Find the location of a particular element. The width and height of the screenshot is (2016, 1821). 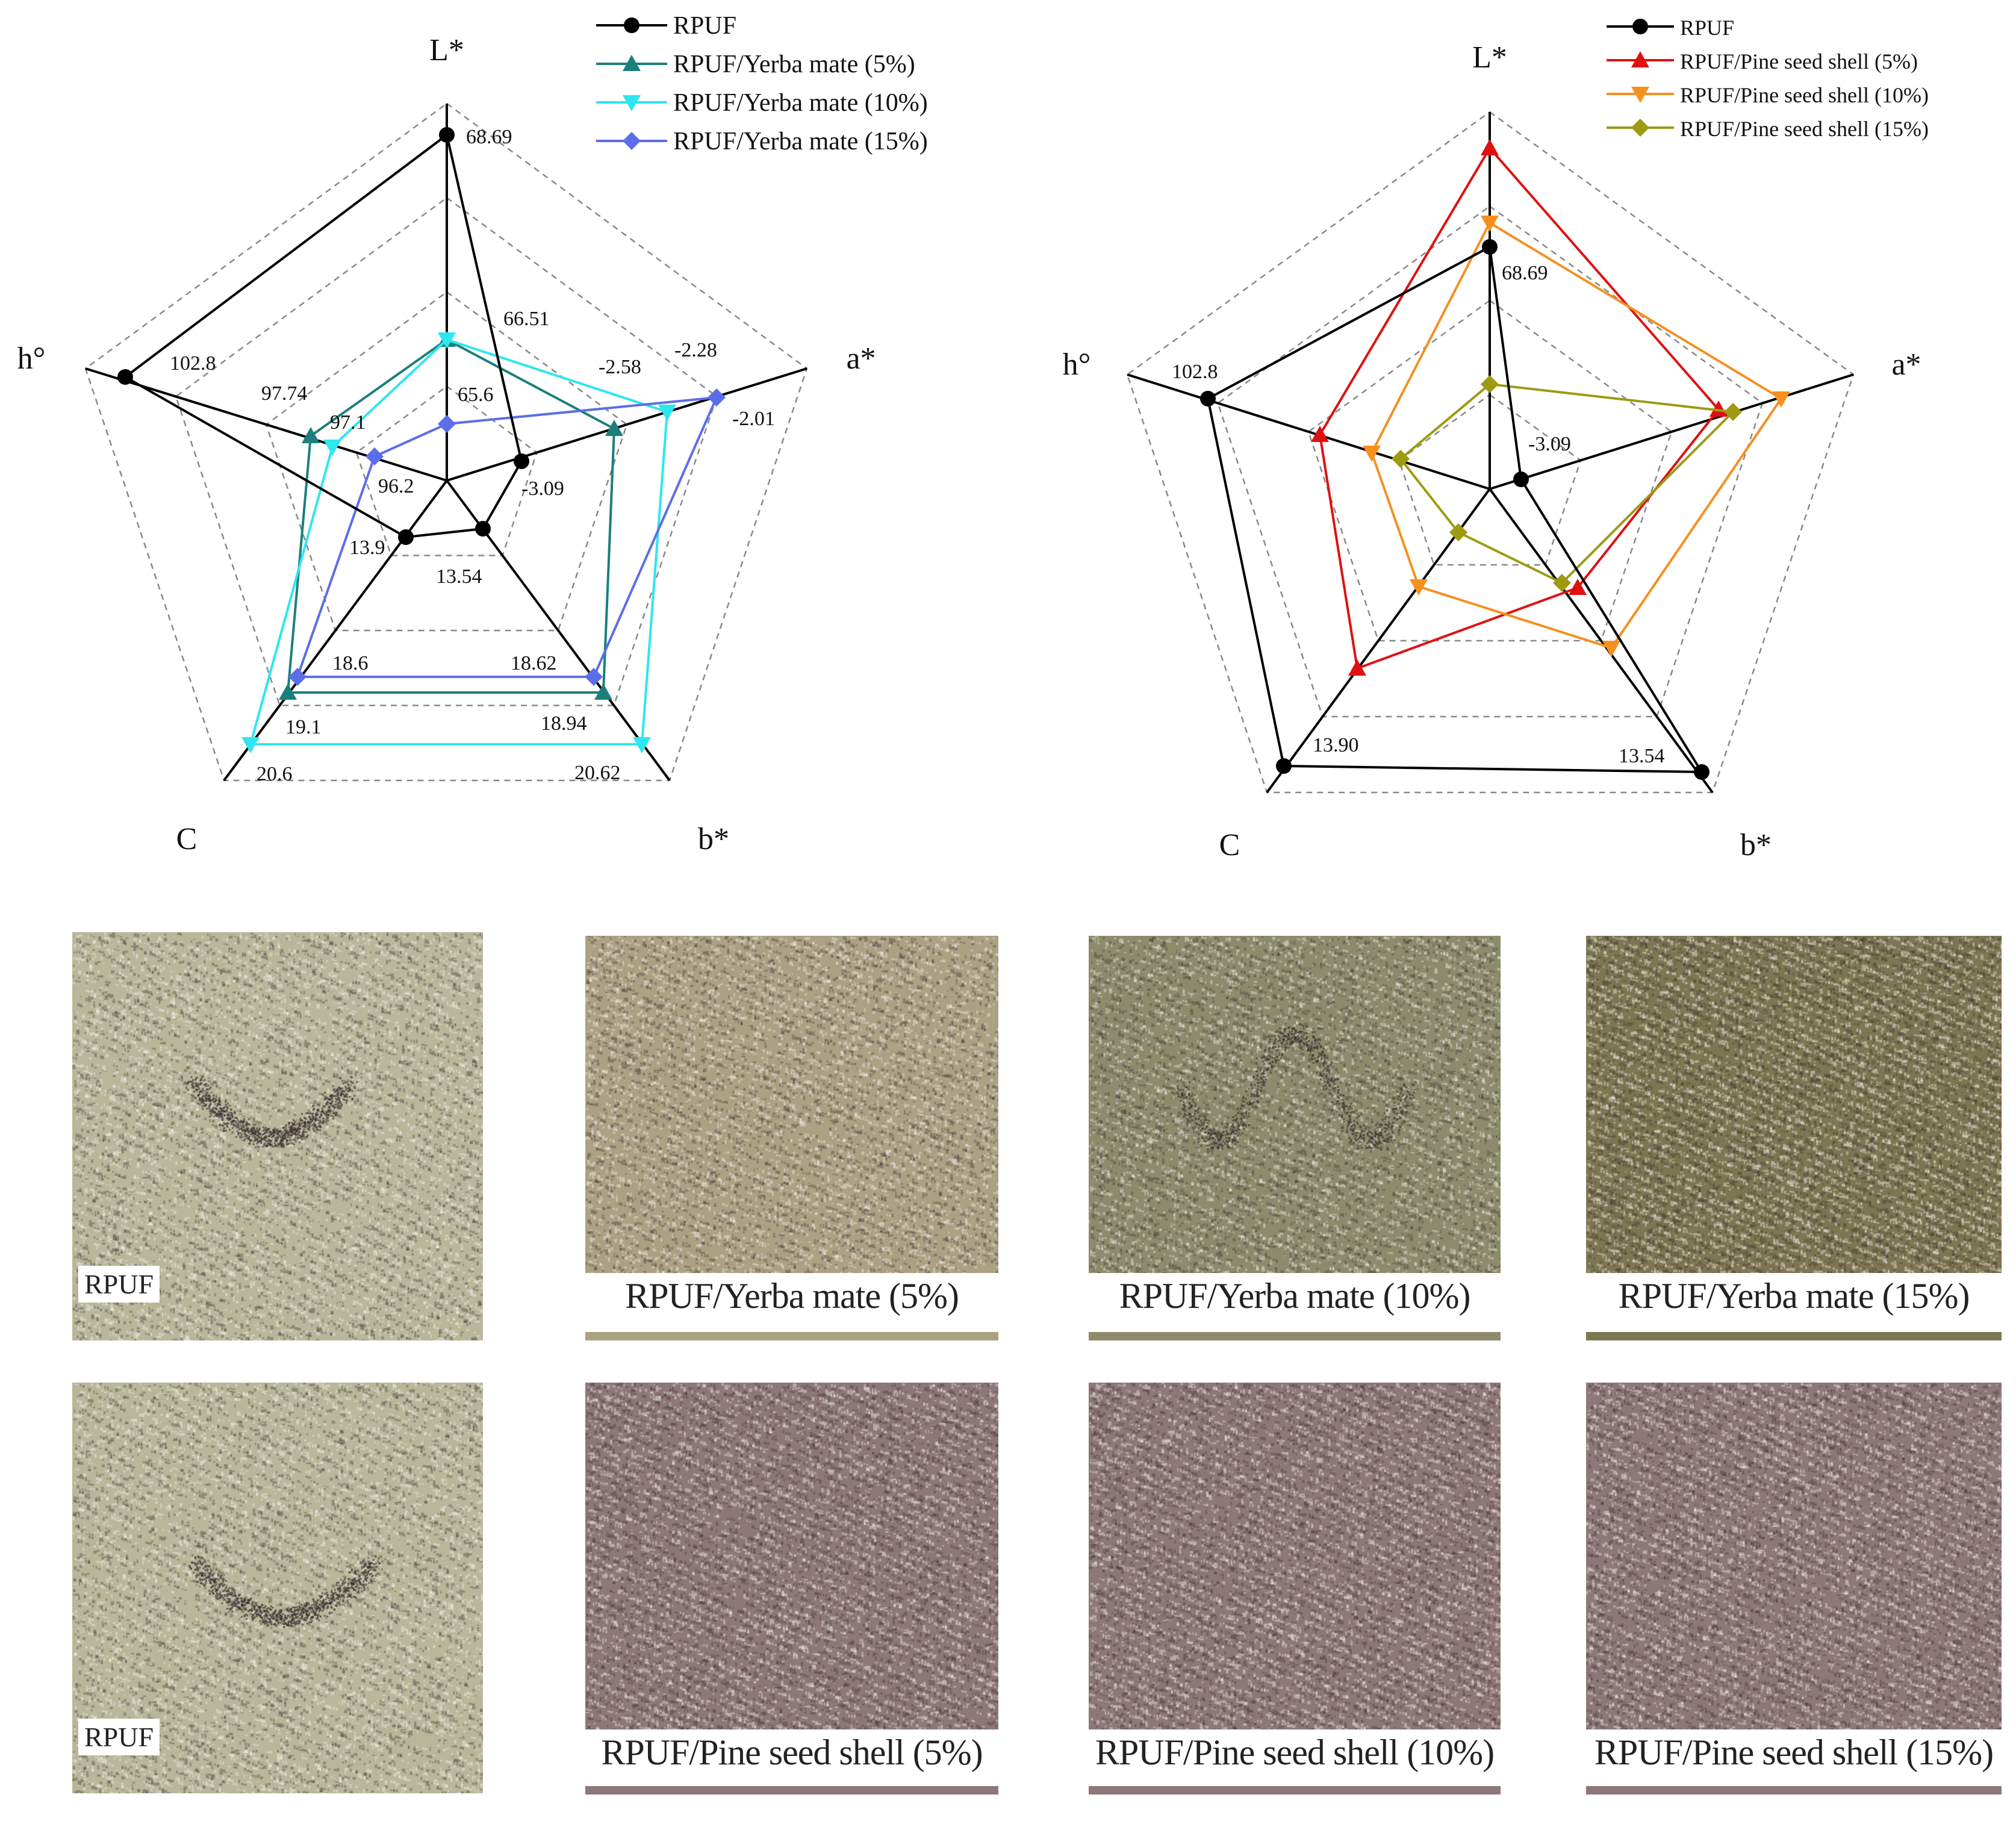

legend-entry: RPUF/Yerba mate (15%) is located at coordinates (801, 141).